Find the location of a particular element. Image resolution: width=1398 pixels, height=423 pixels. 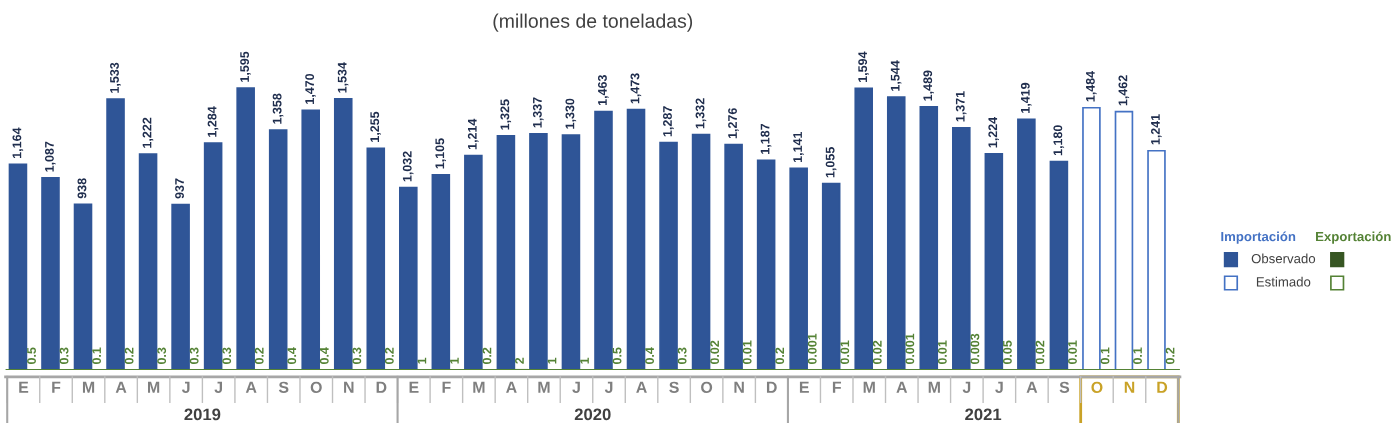

data-label: 1,470 is located at coordinates (310, 88).